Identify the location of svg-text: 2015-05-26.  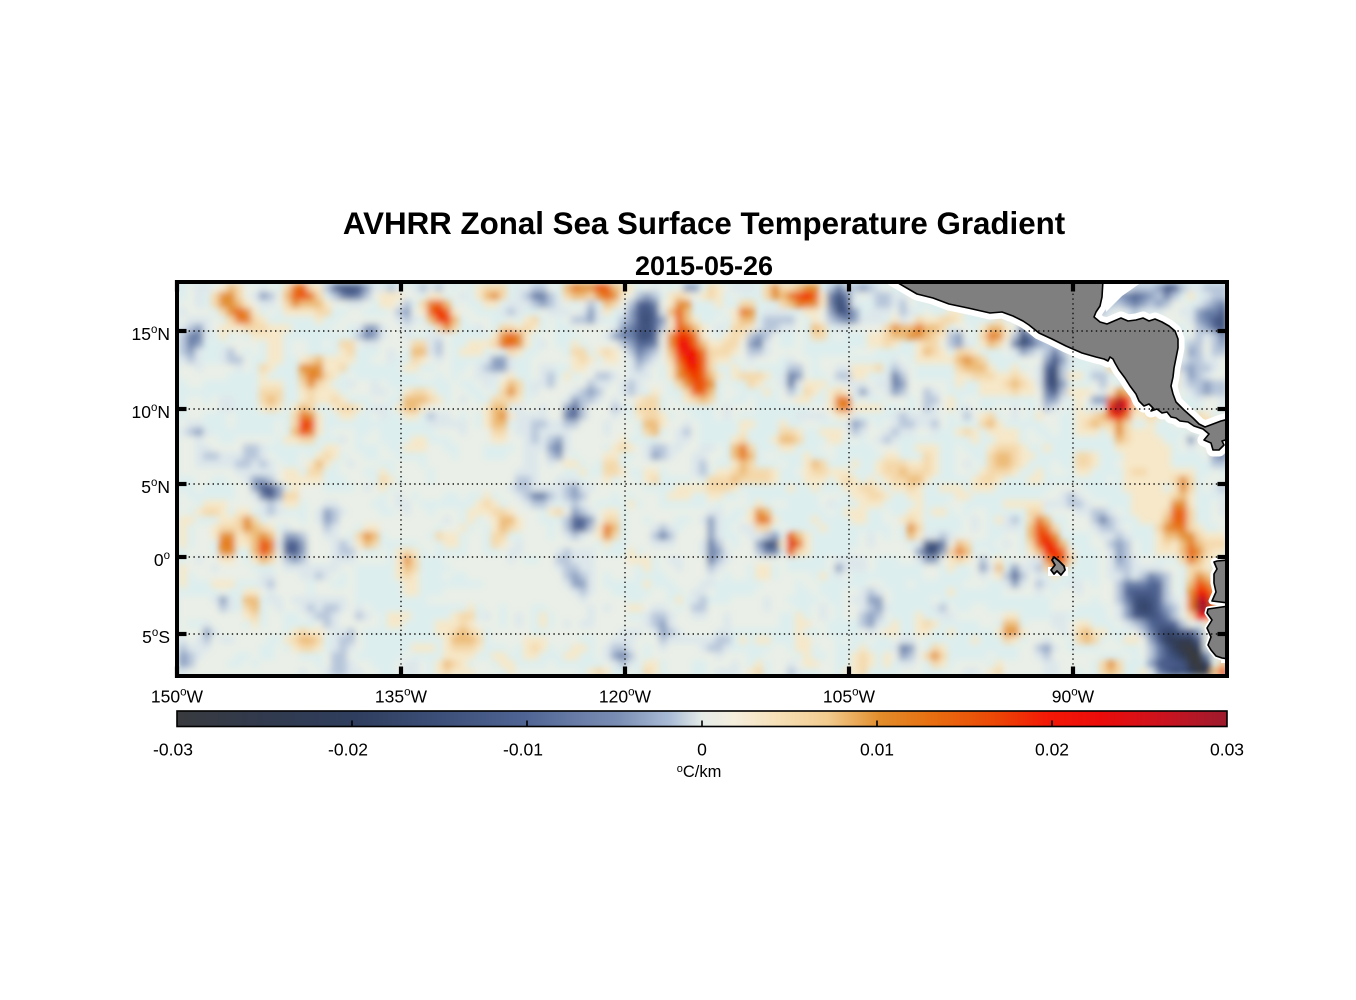
(704, 266).